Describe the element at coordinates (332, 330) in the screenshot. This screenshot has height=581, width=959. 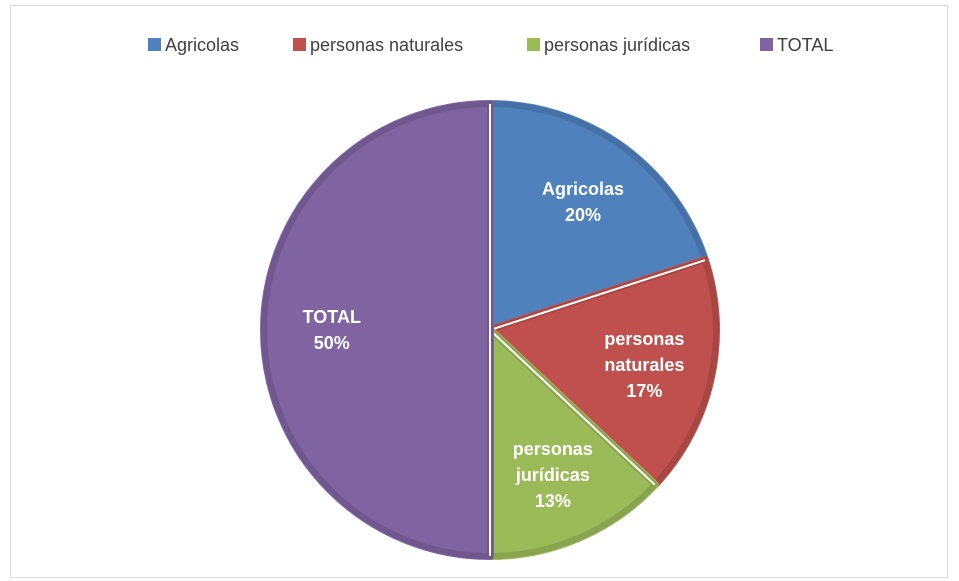
I see `slice-label: TOTAL 50%` at that location.